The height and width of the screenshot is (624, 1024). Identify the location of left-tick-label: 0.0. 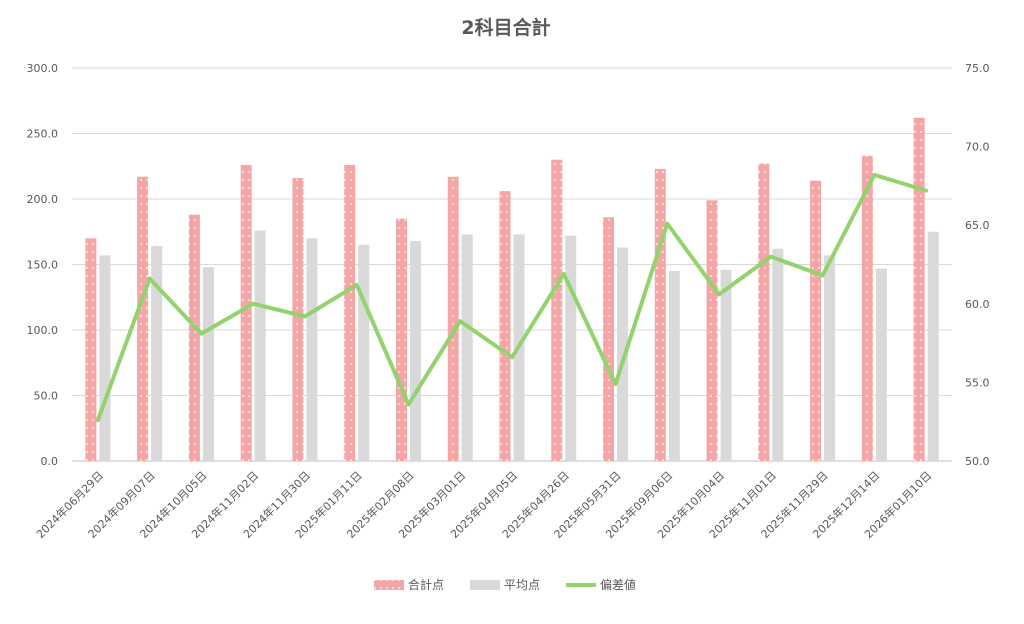
(50, 461).